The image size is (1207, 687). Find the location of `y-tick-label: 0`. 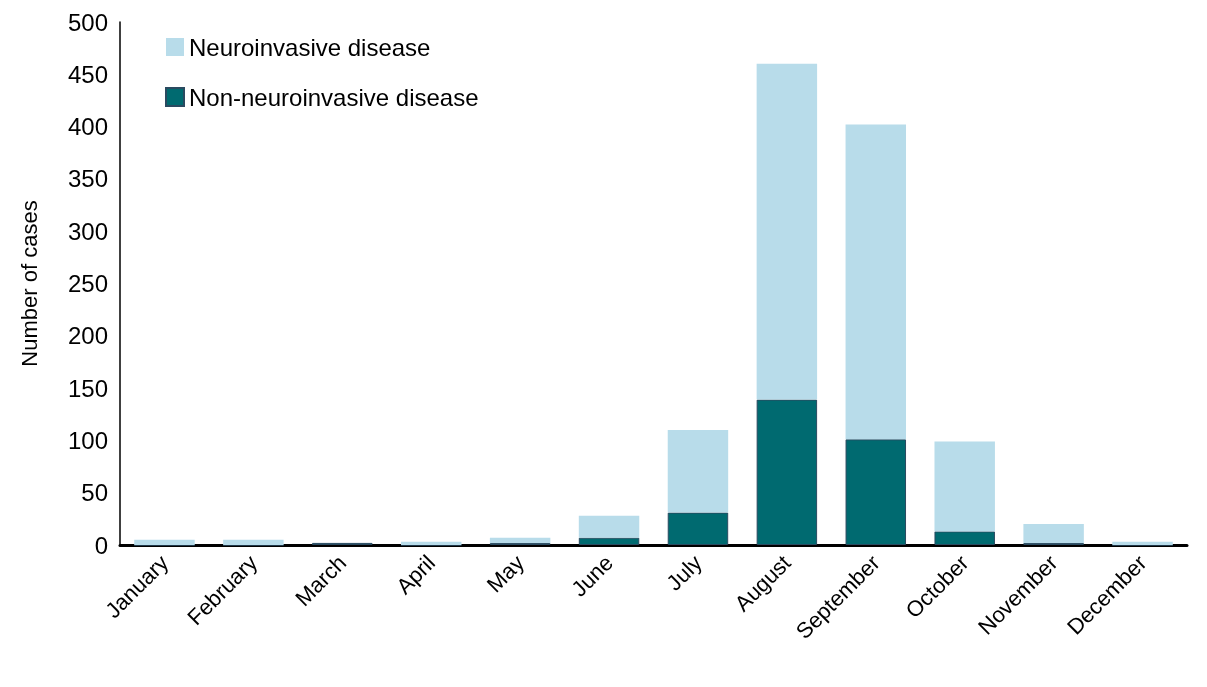

y-tick-label: 0 is located at coordinates (101, 545).